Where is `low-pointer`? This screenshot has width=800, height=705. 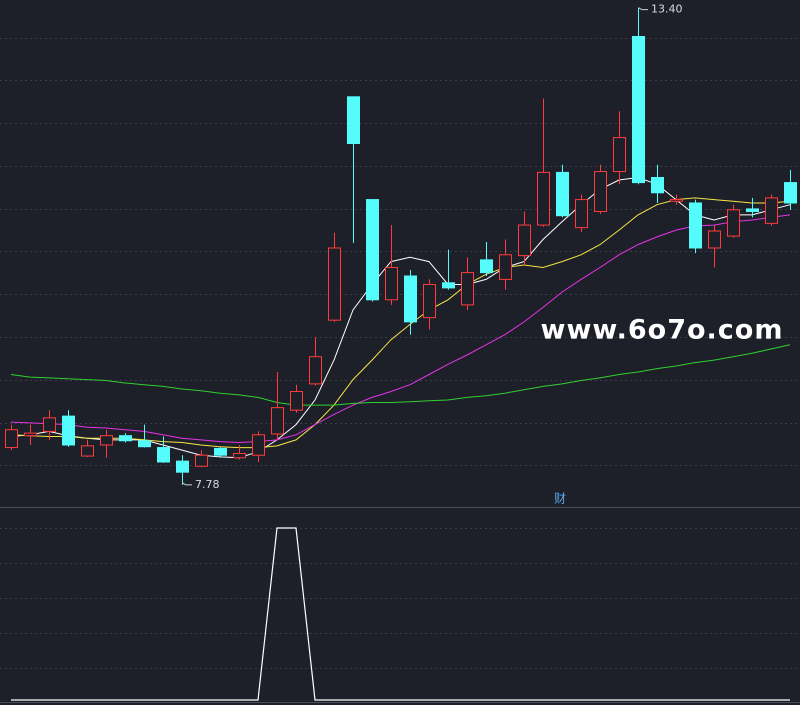
low-pointer is located at coordinates (187, 484).